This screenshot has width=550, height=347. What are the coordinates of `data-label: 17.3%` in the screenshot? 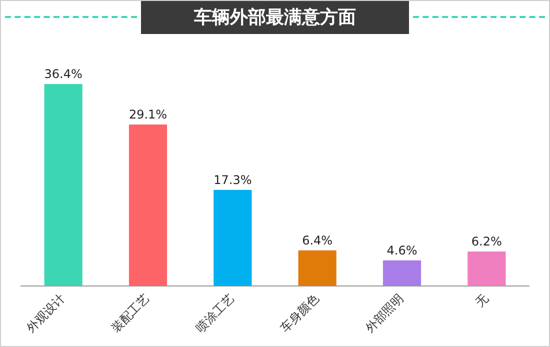 It's located at (233, 180).